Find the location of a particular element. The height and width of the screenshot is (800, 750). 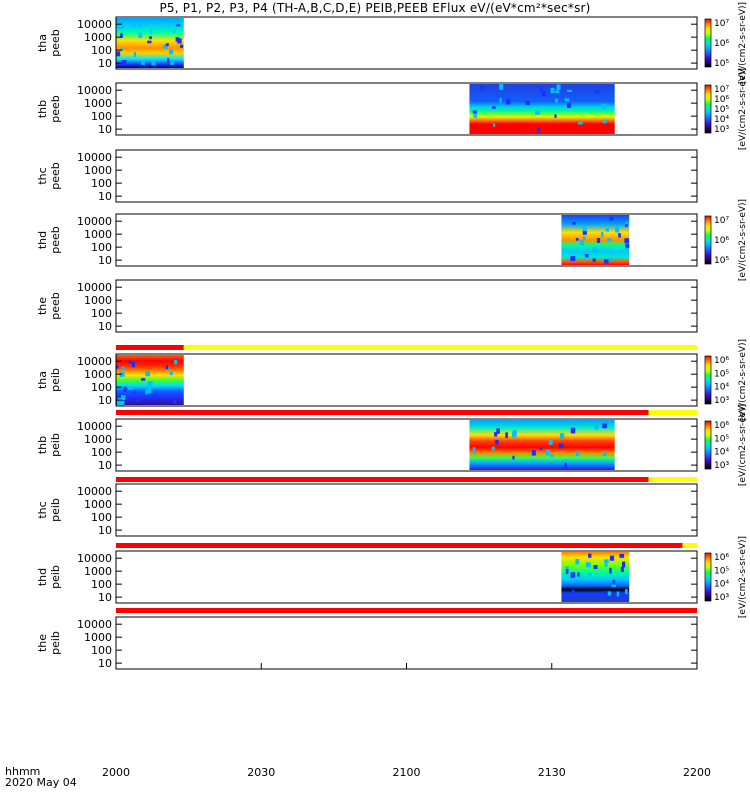

colorbar-thb-peib is located at coordinates (708, 445).